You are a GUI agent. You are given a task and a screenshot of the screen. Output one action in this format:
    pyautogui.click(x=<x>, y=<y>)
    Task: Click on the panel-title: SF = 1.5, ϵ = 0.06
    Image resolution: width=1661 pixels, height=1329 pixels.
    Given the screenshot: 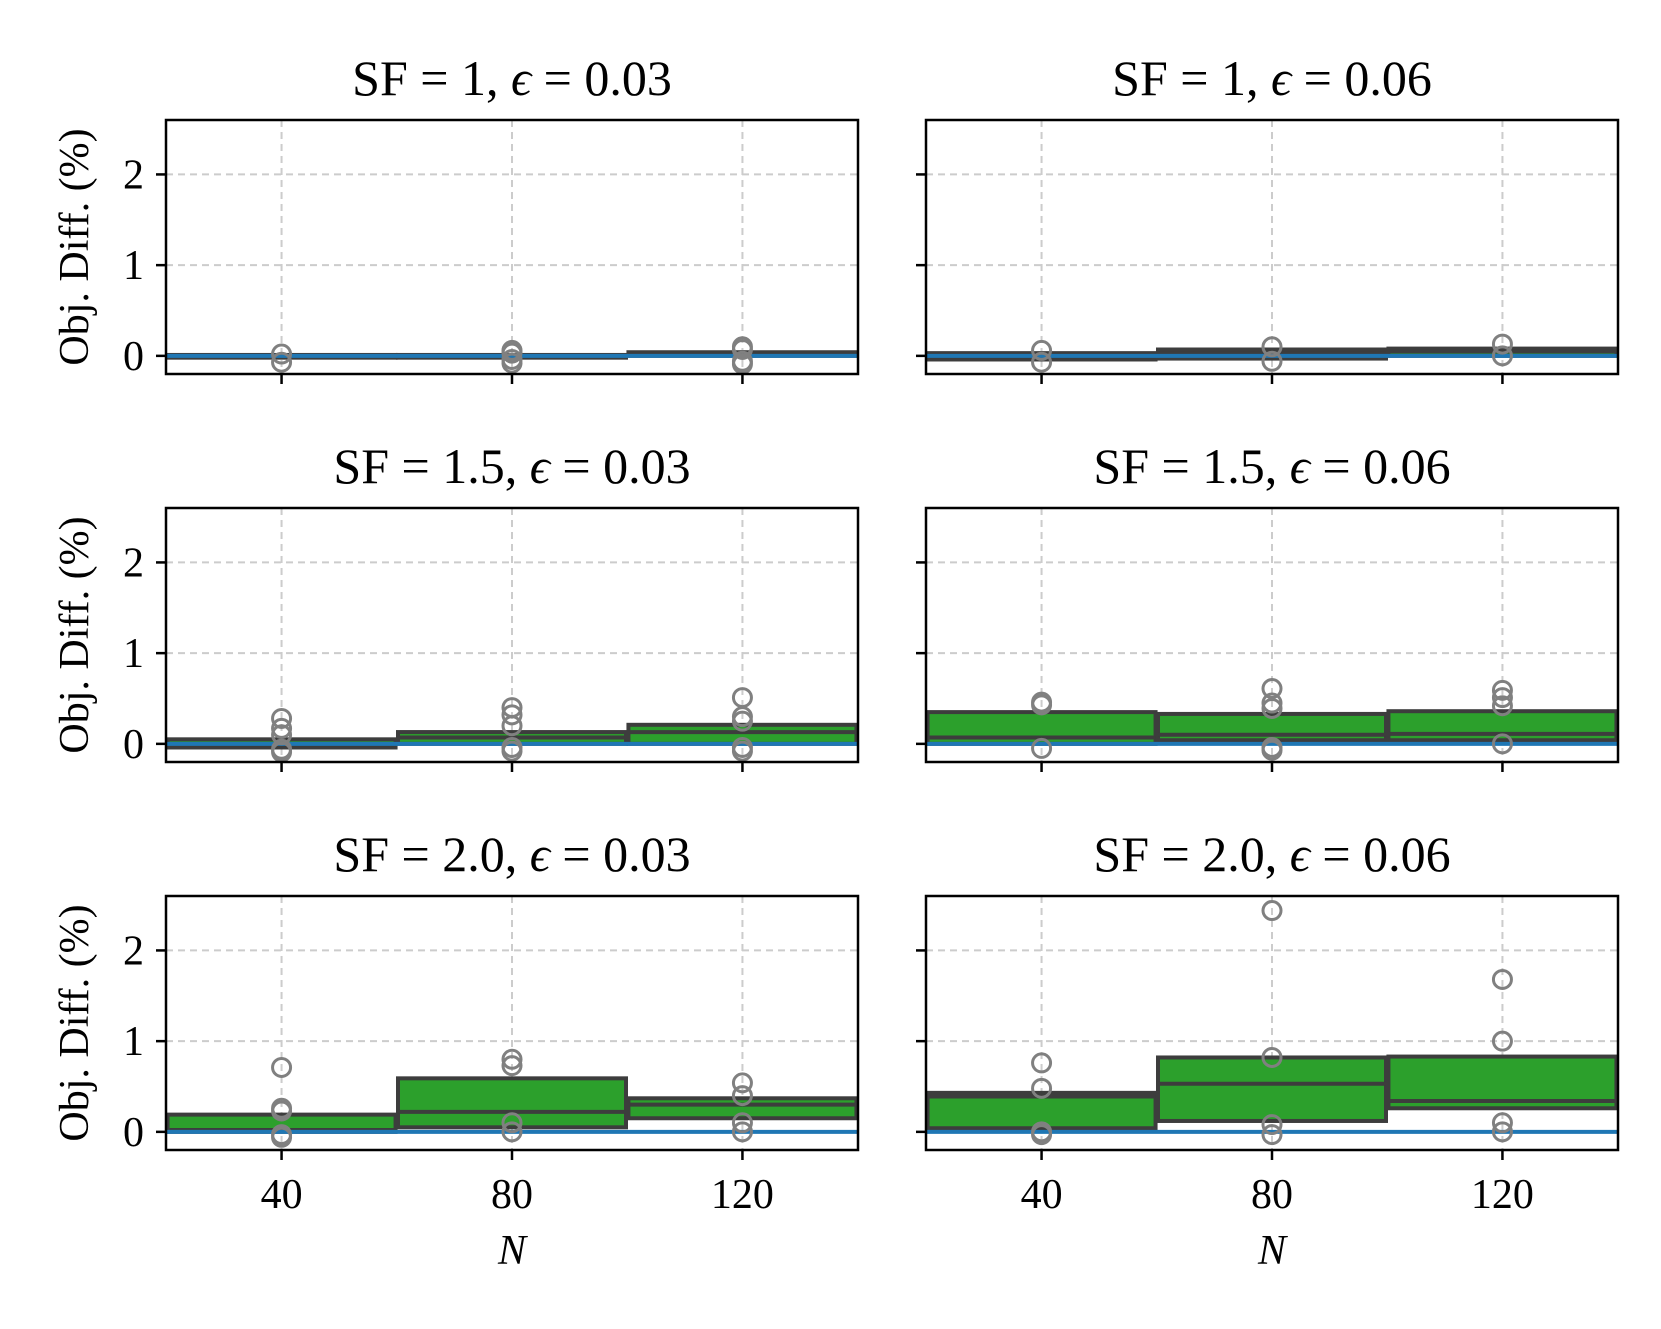 What is the action you would take?
    pyautogui.click(x=1271, y=466)
    